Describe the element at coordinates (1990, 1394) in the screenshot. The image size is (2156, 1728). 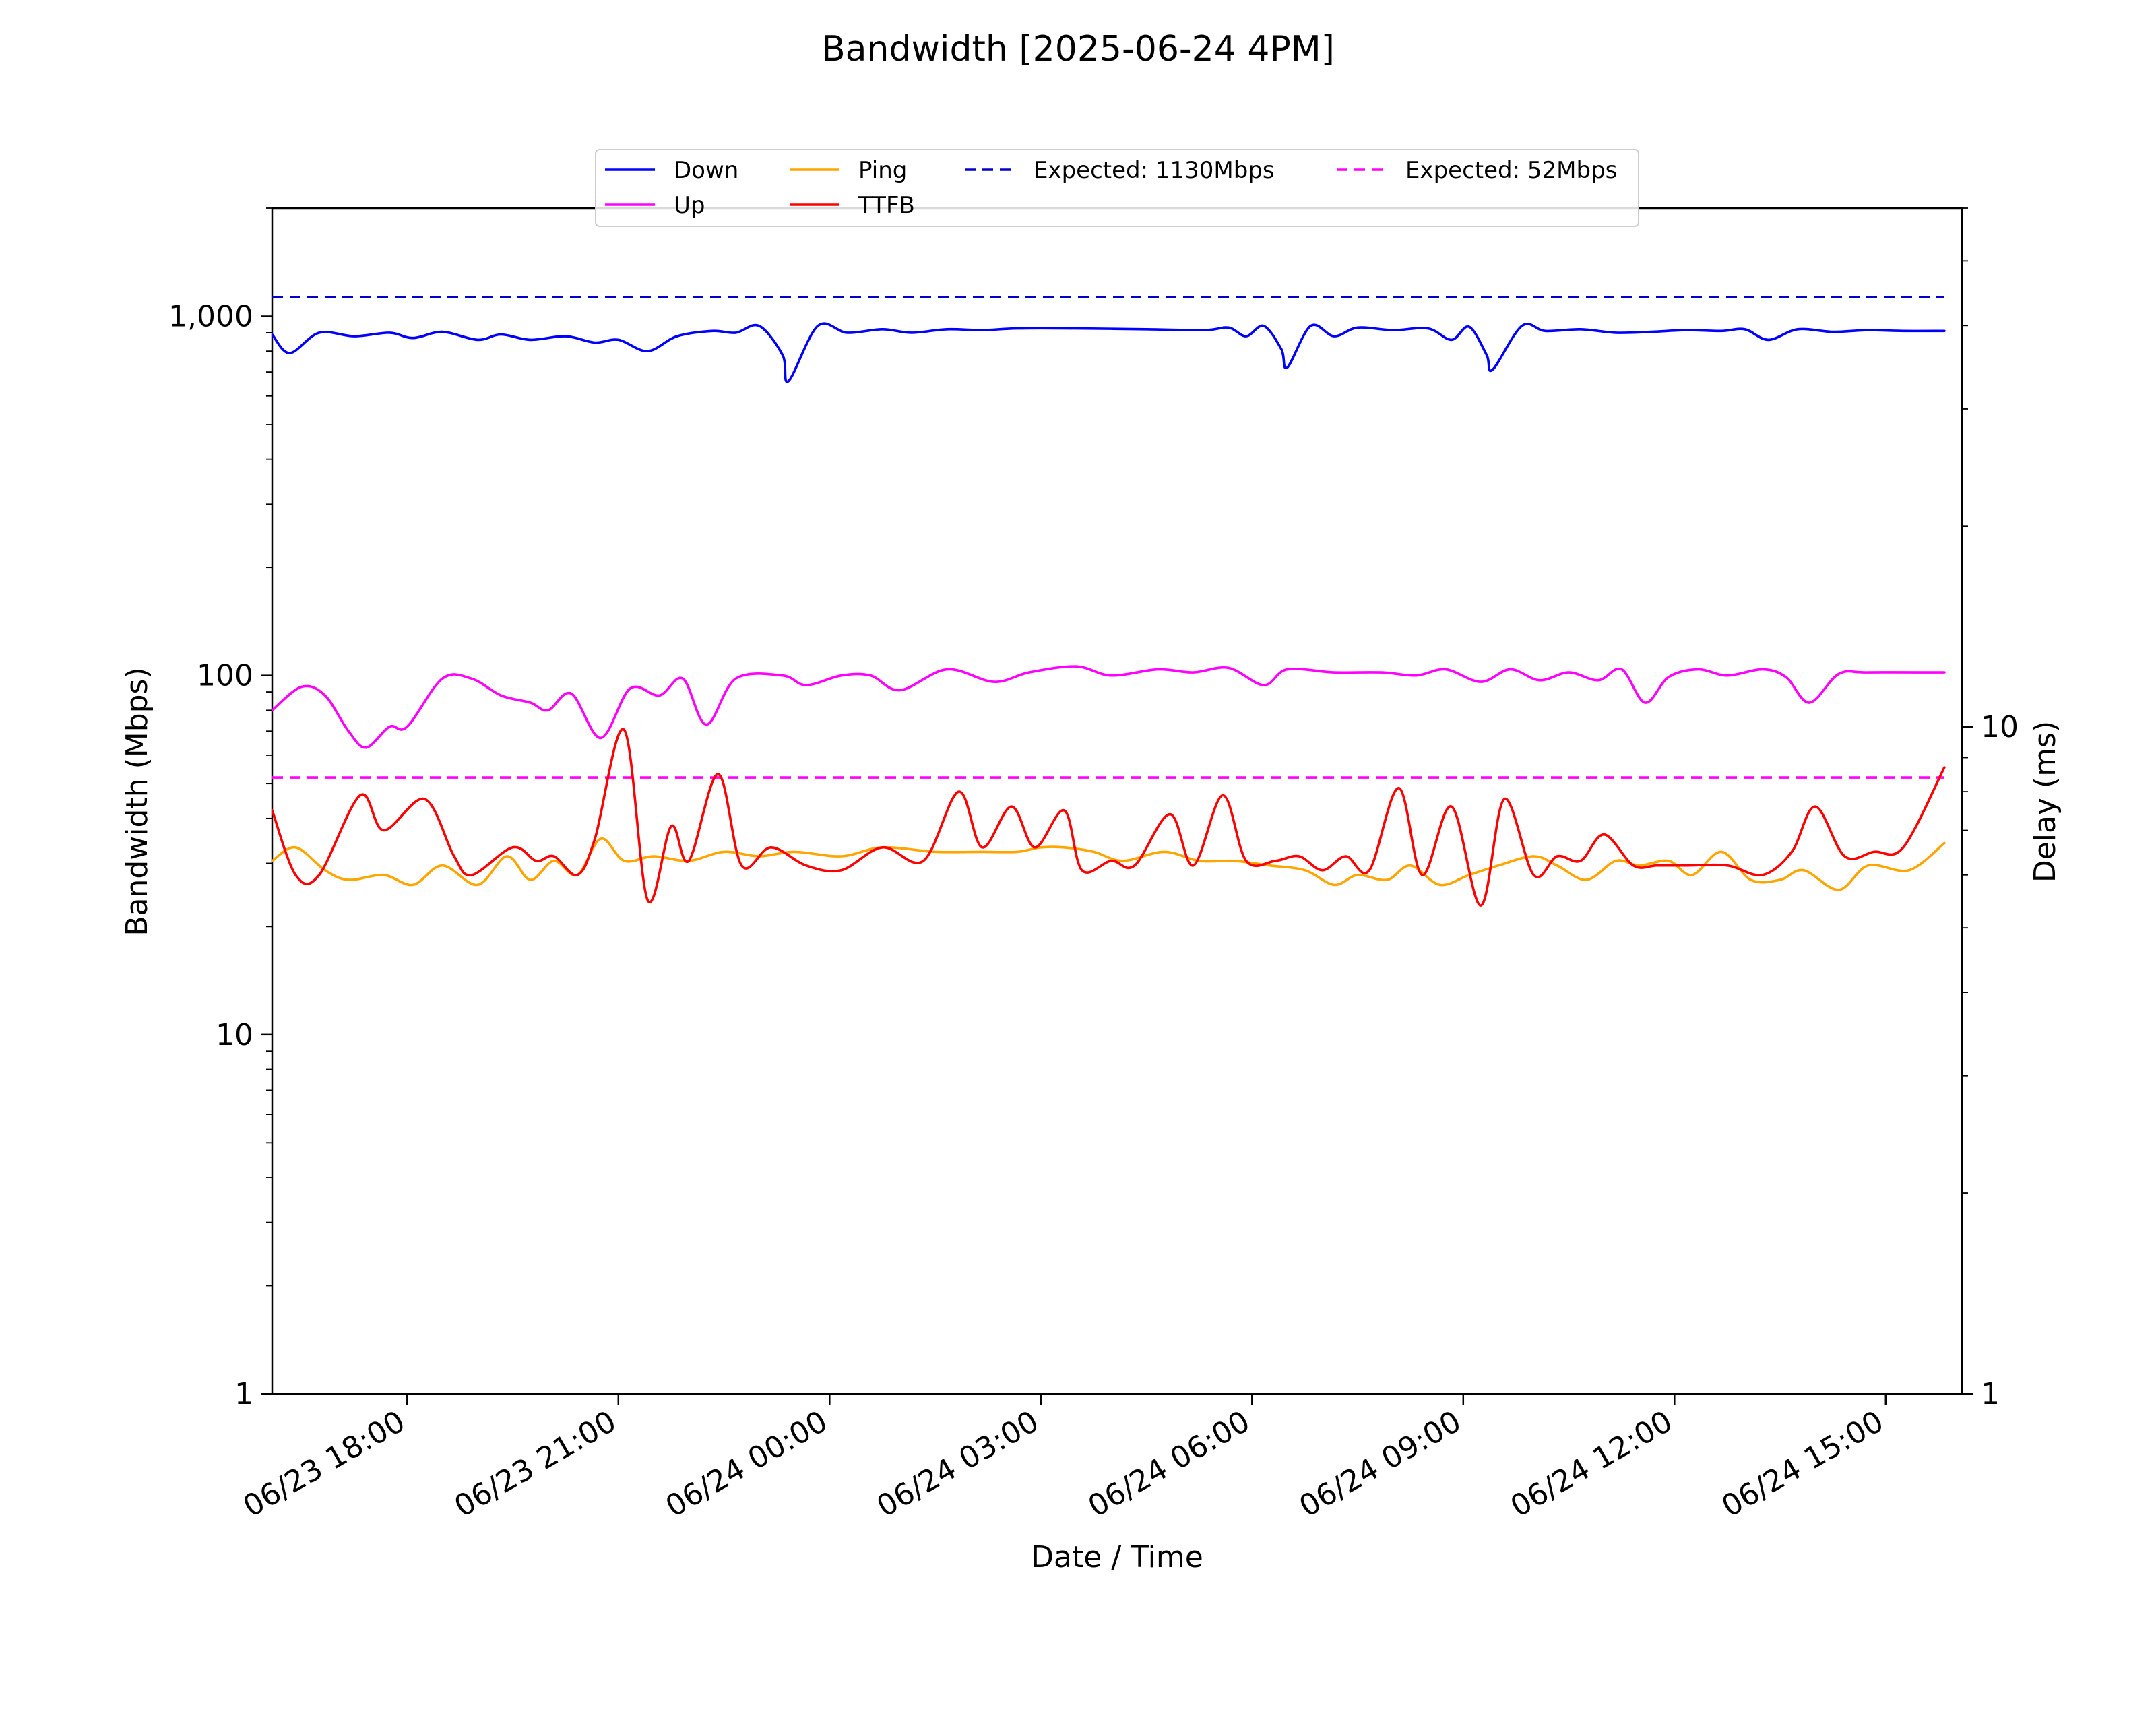
I see `y2-tick-label: 1` at that location.